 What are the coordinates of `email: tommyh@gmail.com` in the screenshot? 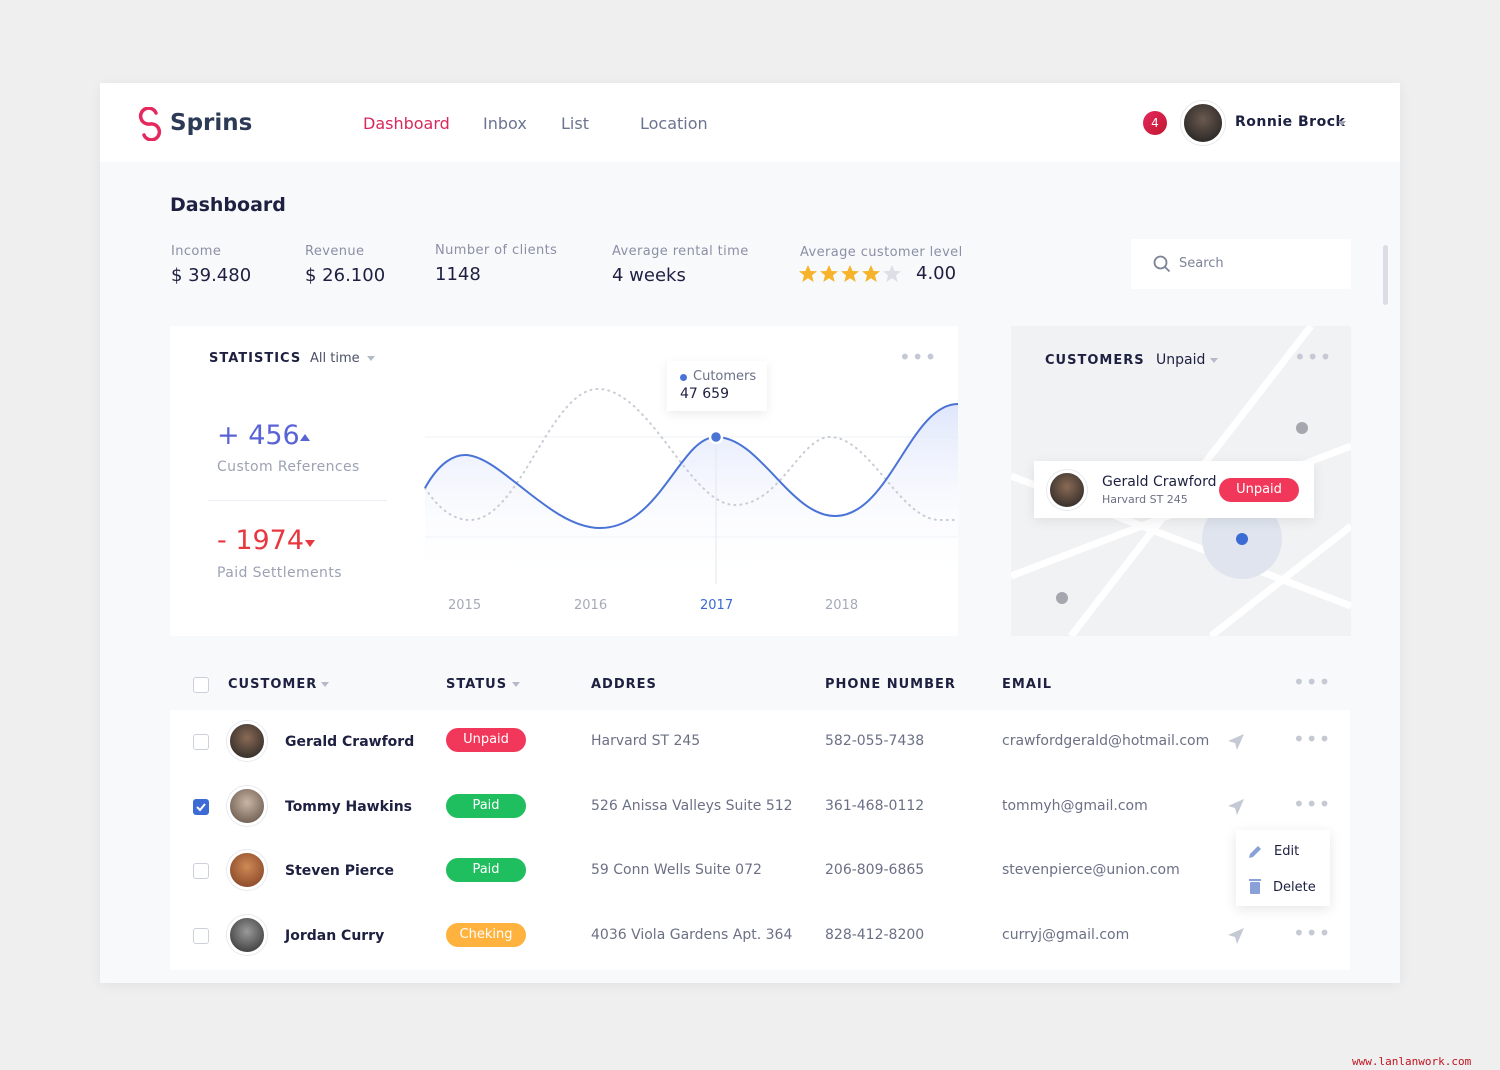 It's located at (1075, 806).